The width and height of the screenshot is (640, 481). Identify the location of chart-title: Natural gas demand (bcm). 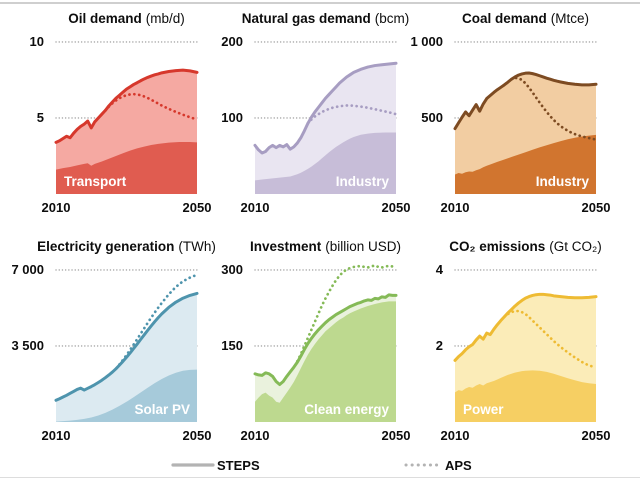
(325, 18).